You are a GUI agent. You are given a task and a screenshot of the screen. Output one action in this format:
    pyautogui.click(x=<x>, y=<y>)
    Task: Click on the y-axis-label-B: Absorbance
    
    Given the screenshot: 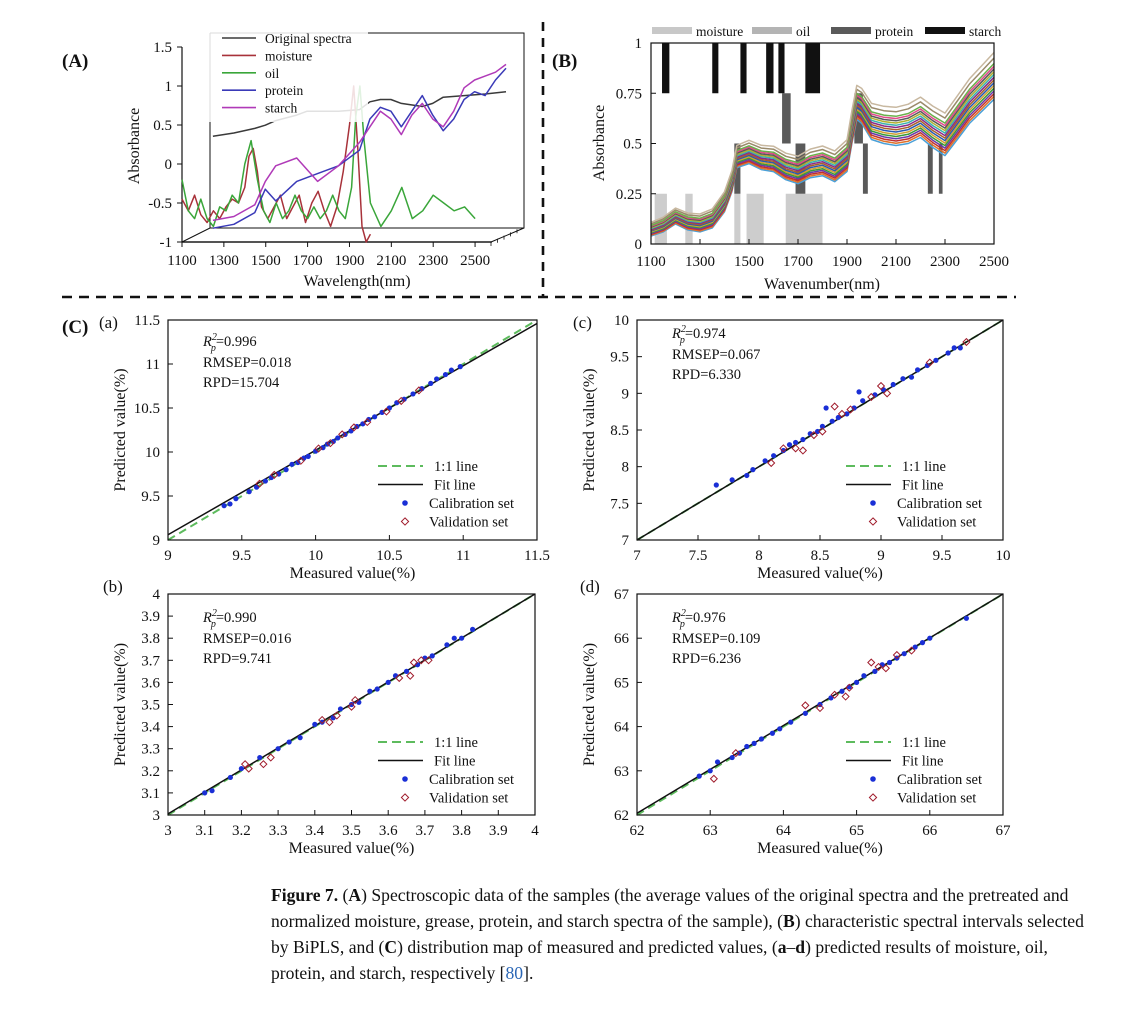 What is the action you would take?
    pyautogui.click(x=599, y=143)
    